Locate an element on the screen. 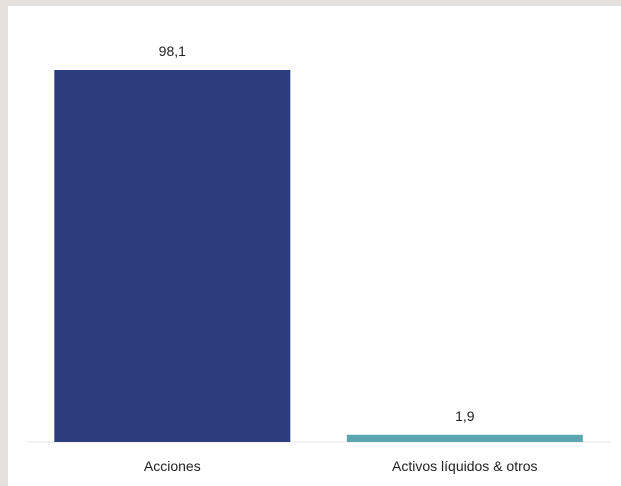 This screenshot has height=486, width=621. bar-value-label-2: 1,9 is located at coordinates (465, 416).